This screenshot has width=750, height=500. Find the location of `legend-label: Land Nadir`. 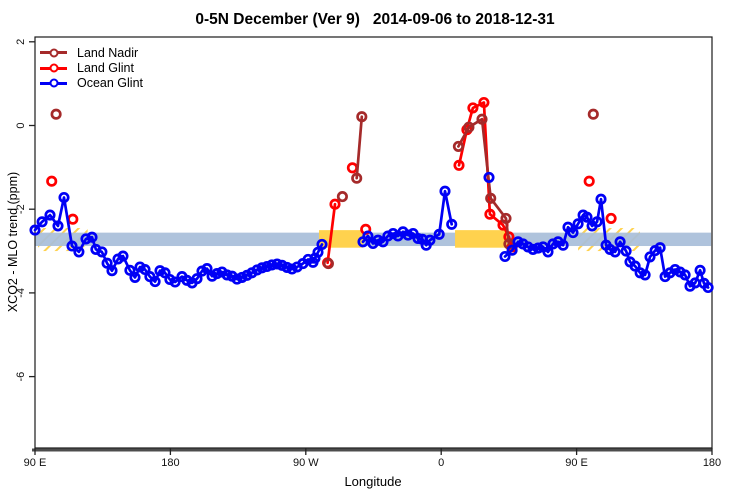

legend-label: Land Nadir is located at coordinates (108, 52).